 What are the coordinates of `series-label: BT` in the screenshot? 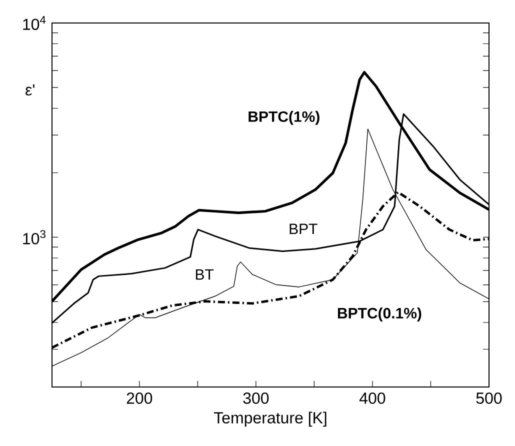 It's located at (205, 274).